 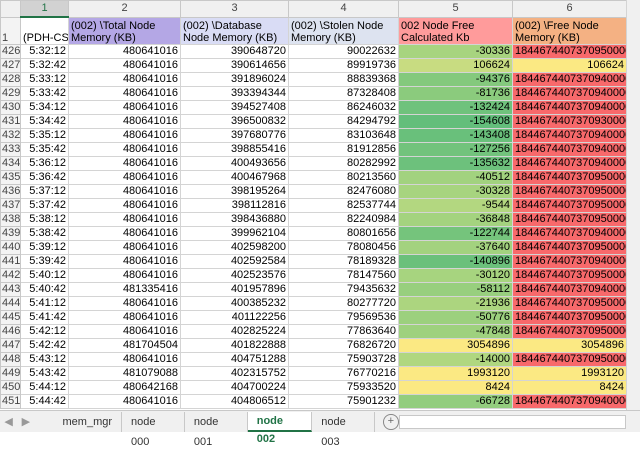 I want to click on cell: 82537744, so click(x=343, y=205).